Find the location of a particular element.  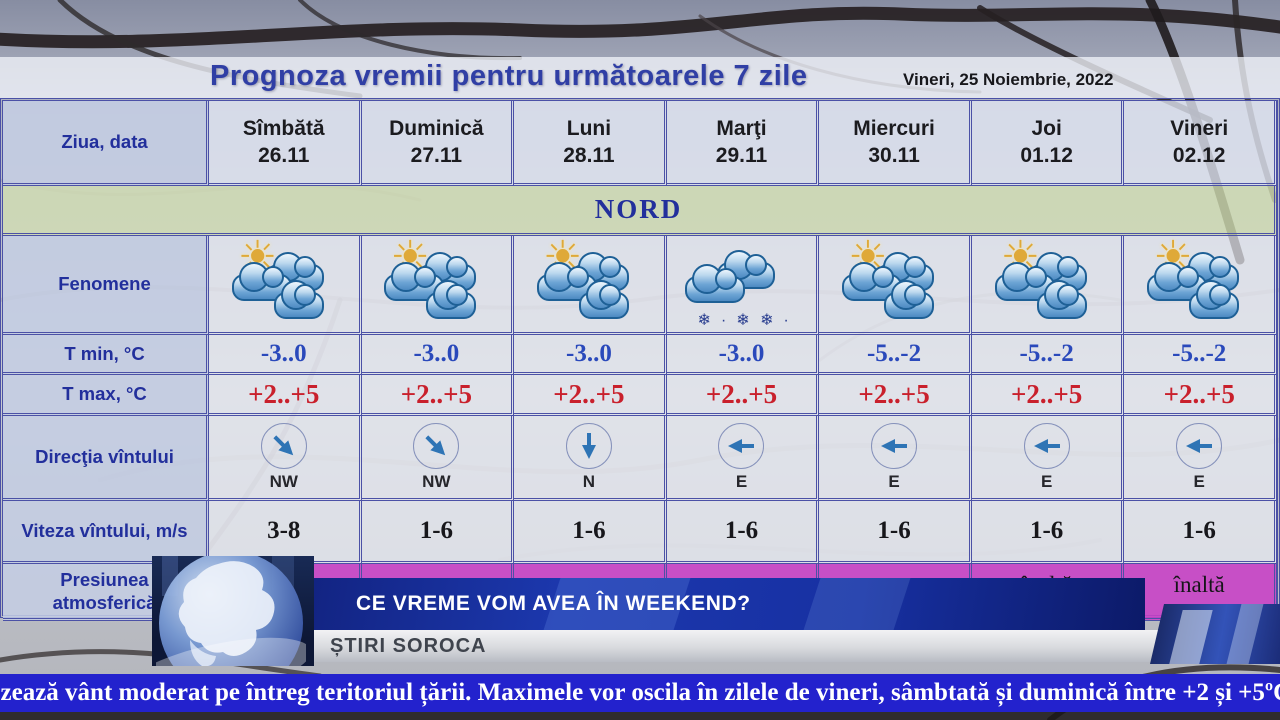

banner-right-graphic is located at coordinates (1215, 634).